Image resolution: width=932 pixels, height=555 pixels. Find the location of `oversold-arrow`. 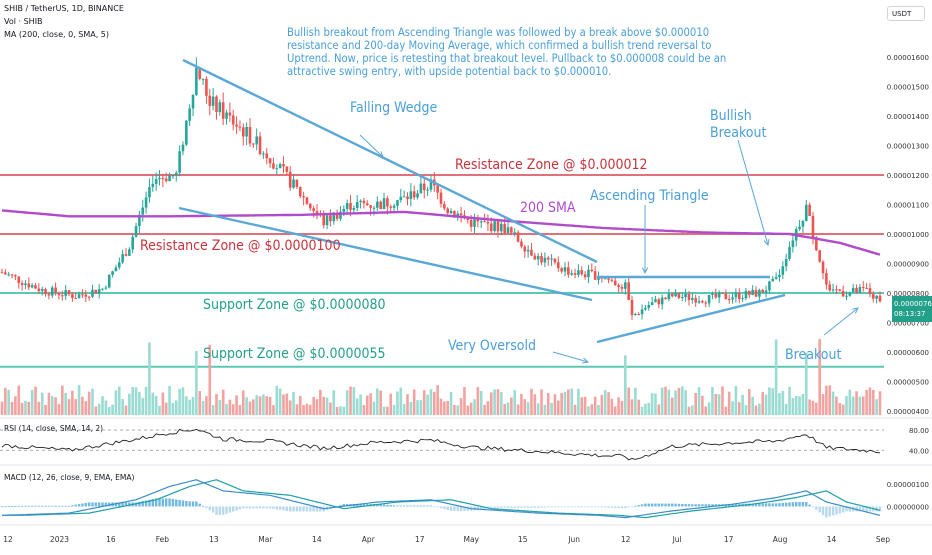

oversold-arrow is located at coordinates (570, 357).